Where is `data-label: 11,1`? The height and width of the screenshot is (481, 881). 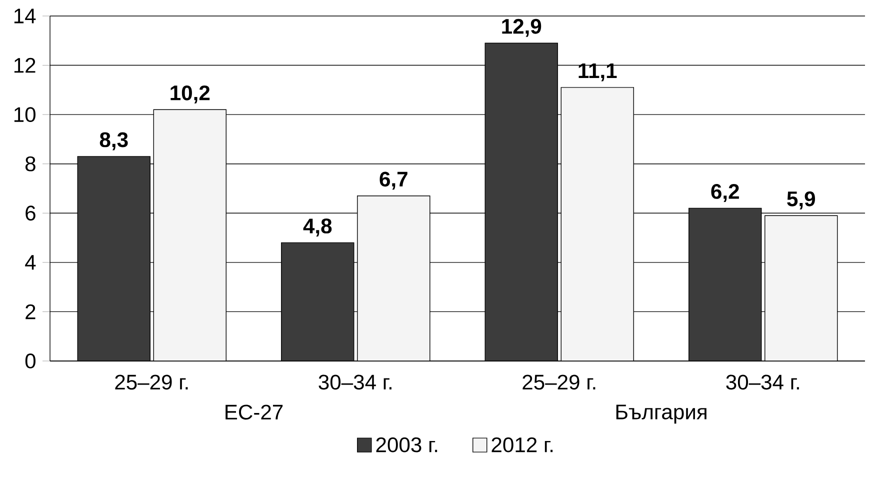 data-label: 11,1 is located at coordinates (597, 72).